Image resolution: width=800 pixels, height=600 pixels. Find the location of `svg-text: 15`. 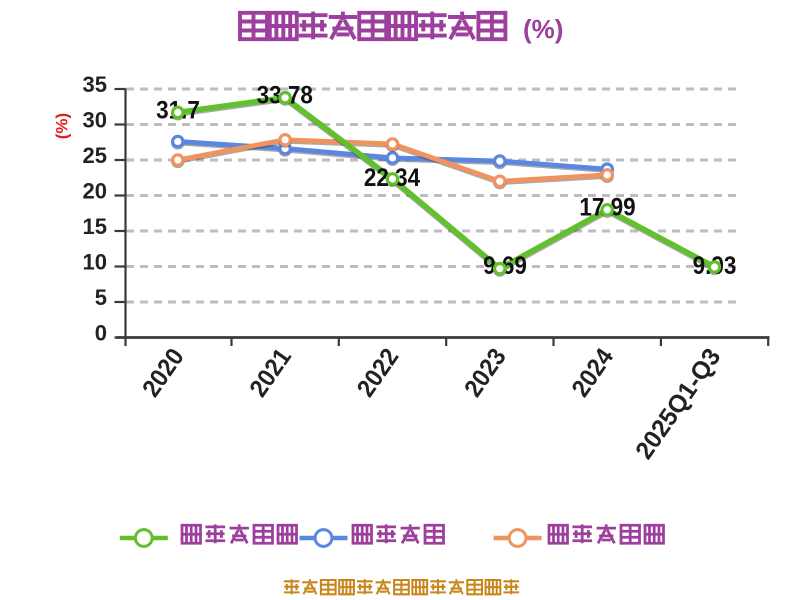

svg-text: 15 is located at coordinates (95, 226).